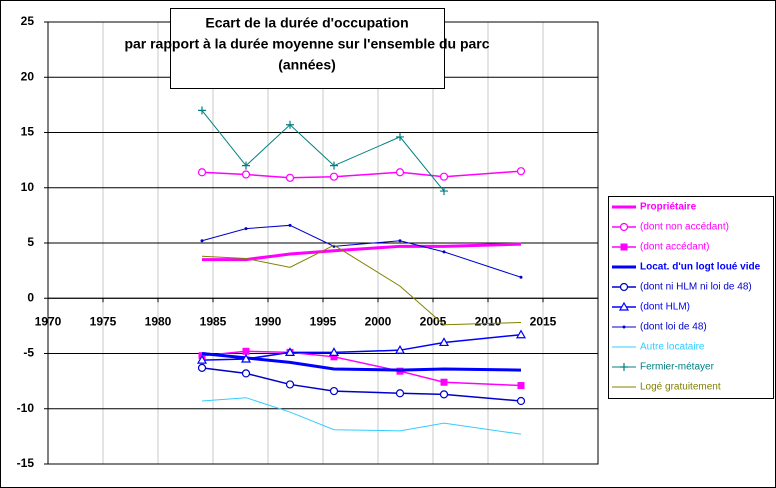  I want to click on x-tick-label: 2010, so click(488, 321).